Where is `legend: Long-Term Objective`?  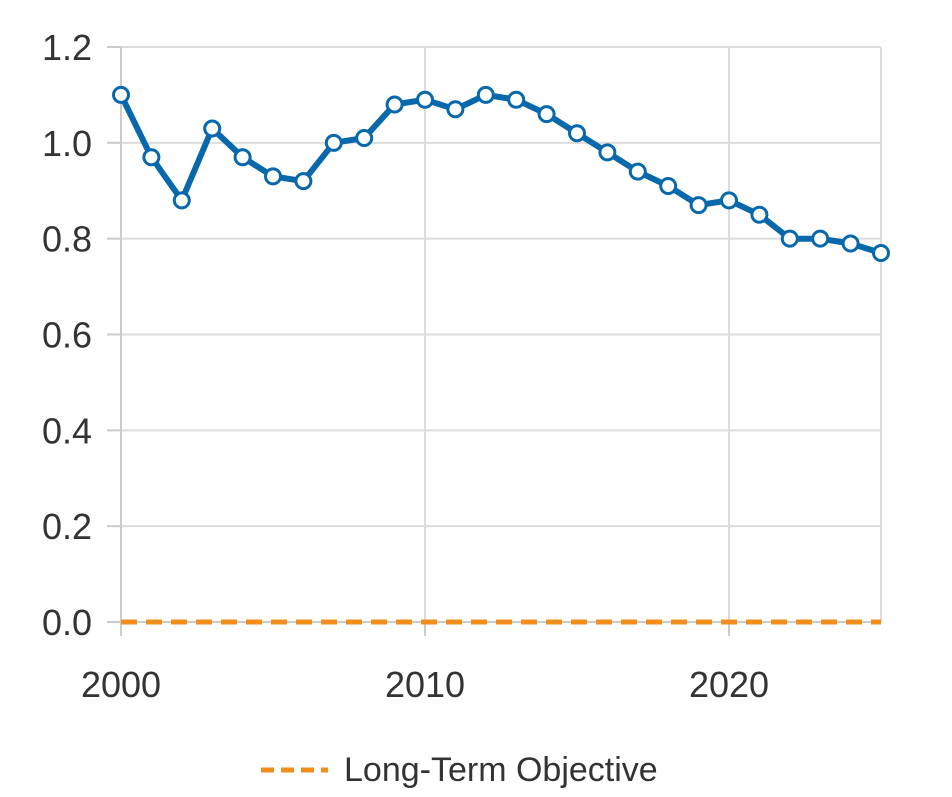
legend: Long-Term Objective is located at coordinates (459, 770).